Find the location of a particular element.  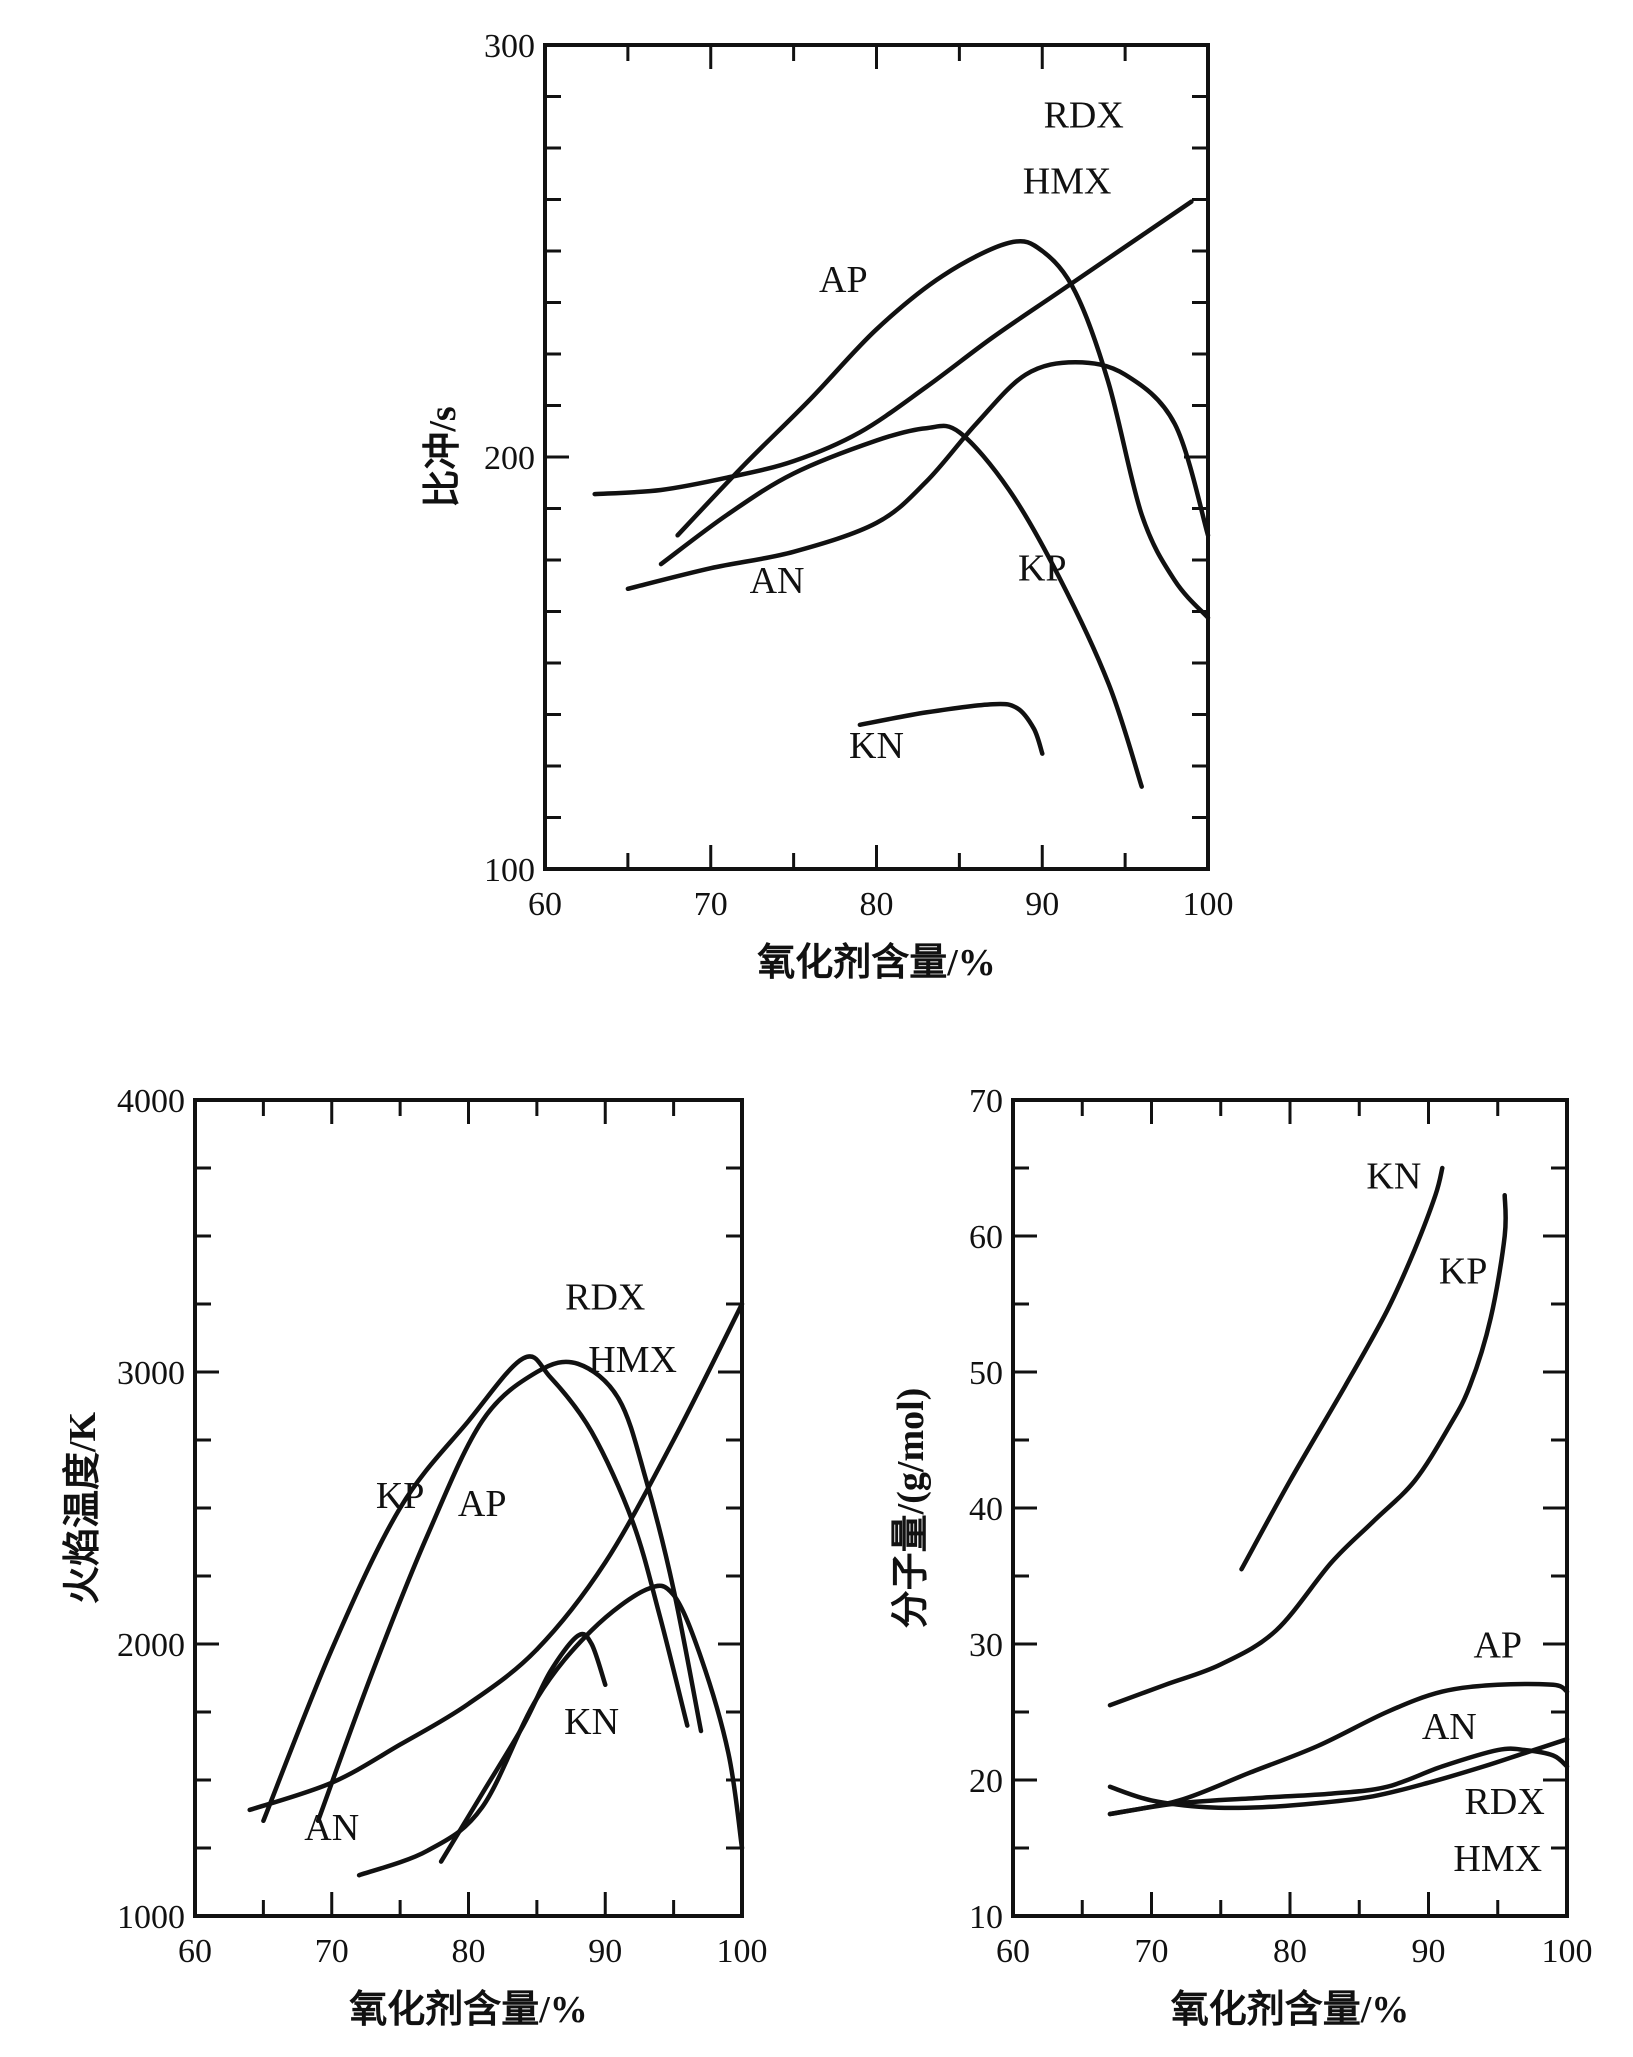

y-tick-label: 30 is located at coordinates (986, 1645).